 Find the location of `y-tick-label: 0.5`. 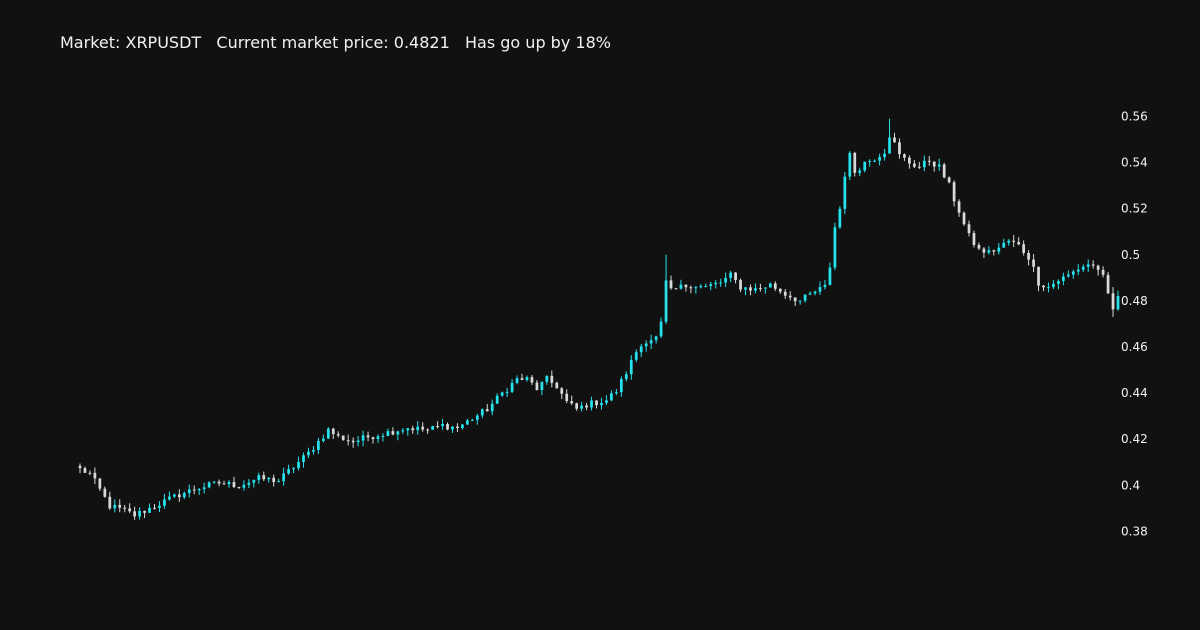

y-tick-label: 0.5 is located at coordinates (1130, 255).